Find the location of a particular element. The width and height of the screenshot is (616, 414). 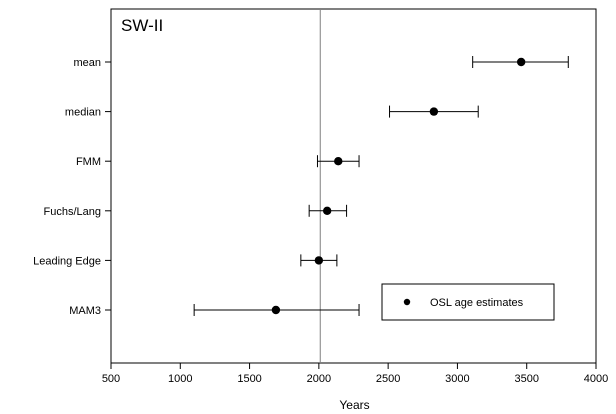

y-tick-label: median is located at coordinates (83, 113).